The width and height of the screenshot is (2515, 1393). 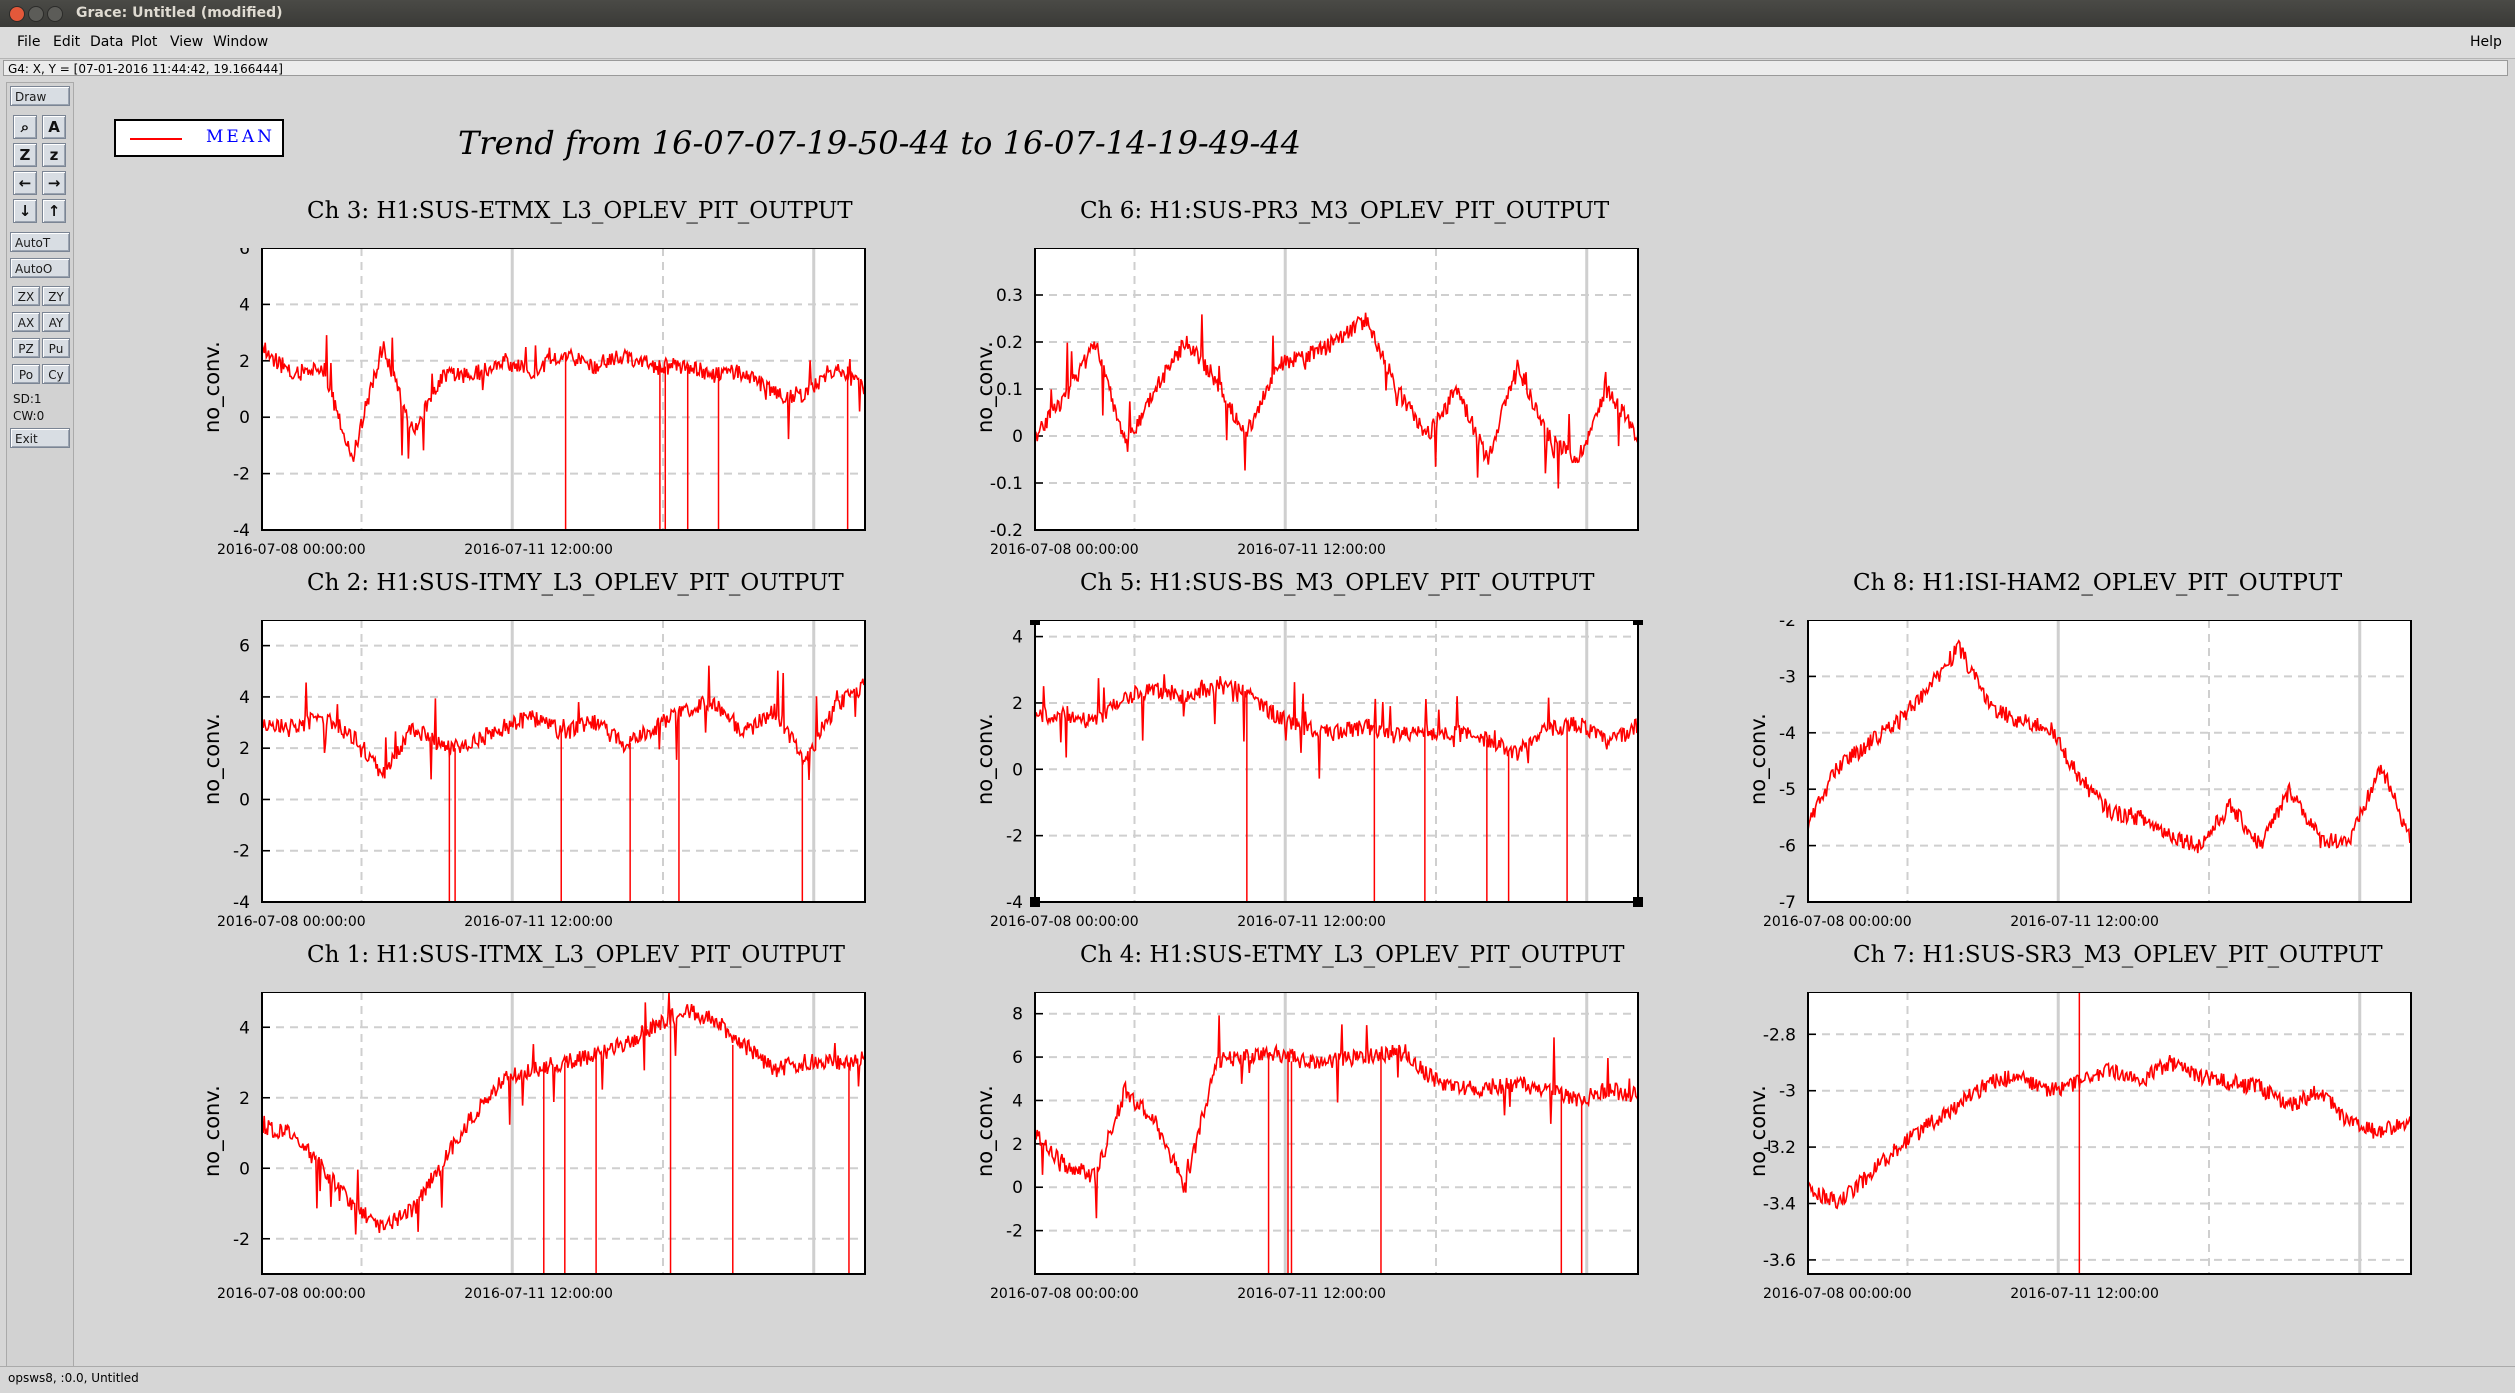 What do you see at coordinates (241, 42) in the screenshot?
I see `menu-window: Window` at bounding box center [241, 42].